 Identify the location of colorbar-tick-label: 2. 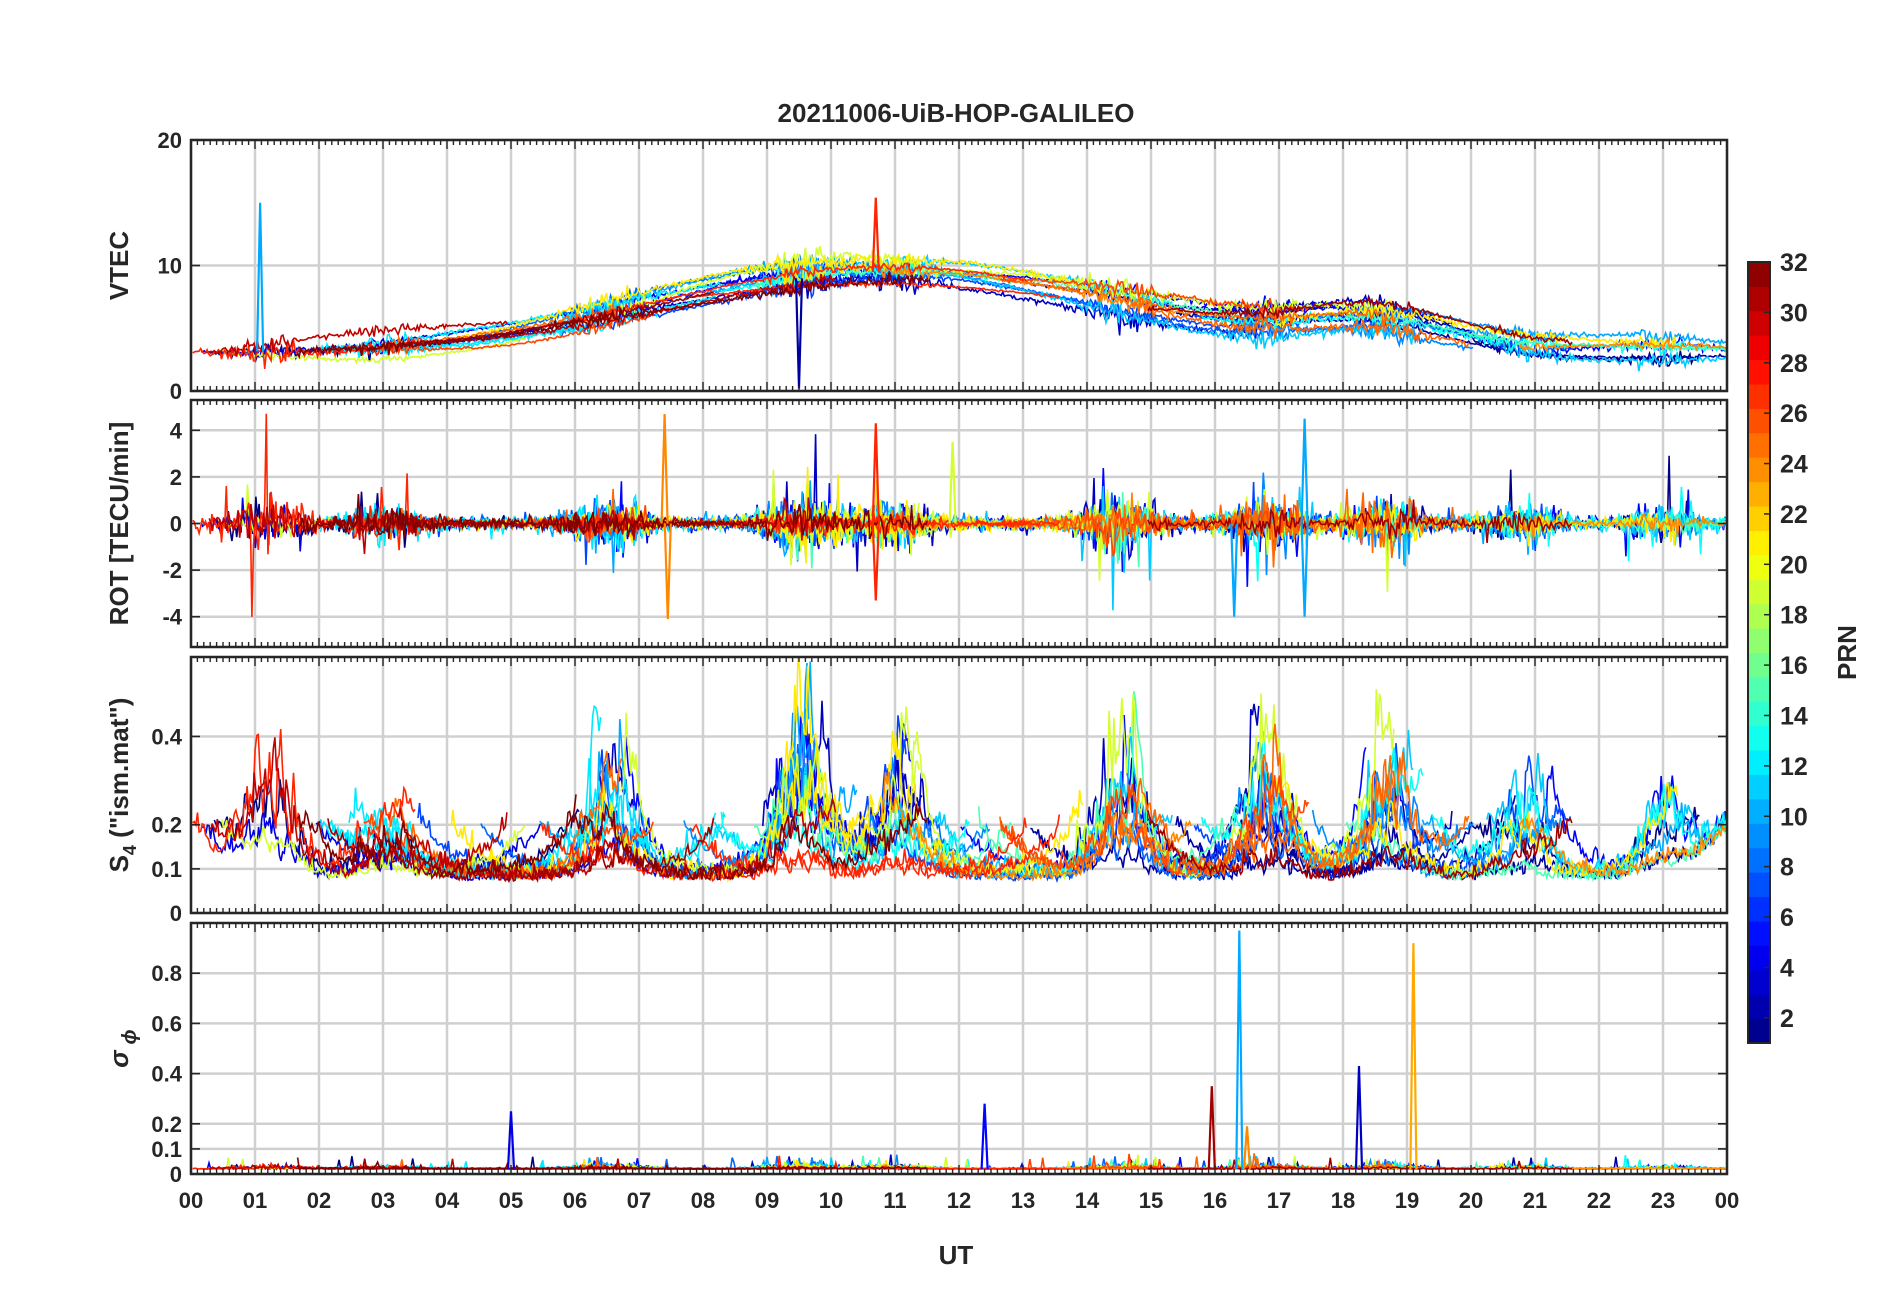
(1787, 1019).